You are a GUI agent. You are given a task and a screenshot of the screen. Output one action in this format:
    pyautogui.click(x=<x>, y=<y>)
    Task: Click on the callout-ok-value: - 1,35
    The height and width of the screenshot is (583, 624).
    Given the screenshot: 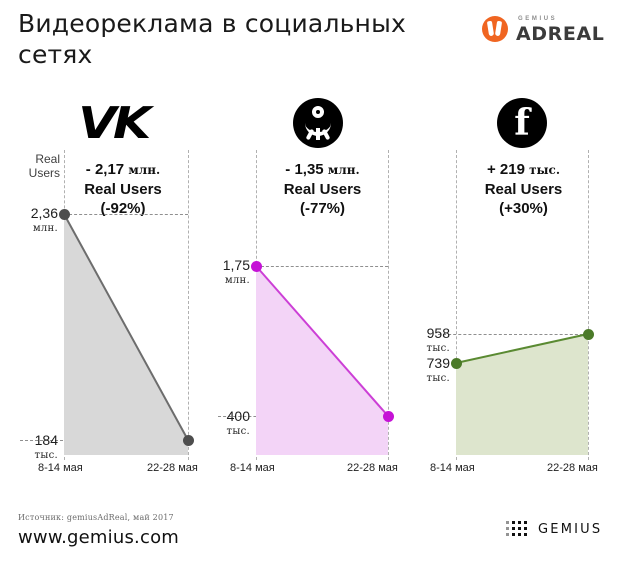 What is the action you would take?
    pyautogui.click(x=304, y=169)
    